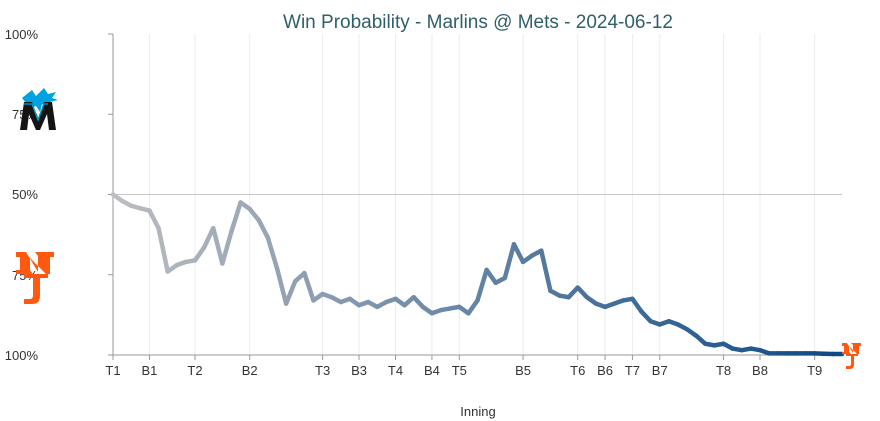 This screenshot has width=880, height=421. Describe the element at coordinates (194, 370) in the screenshot. I see `x-tick-label: T2` at that location.